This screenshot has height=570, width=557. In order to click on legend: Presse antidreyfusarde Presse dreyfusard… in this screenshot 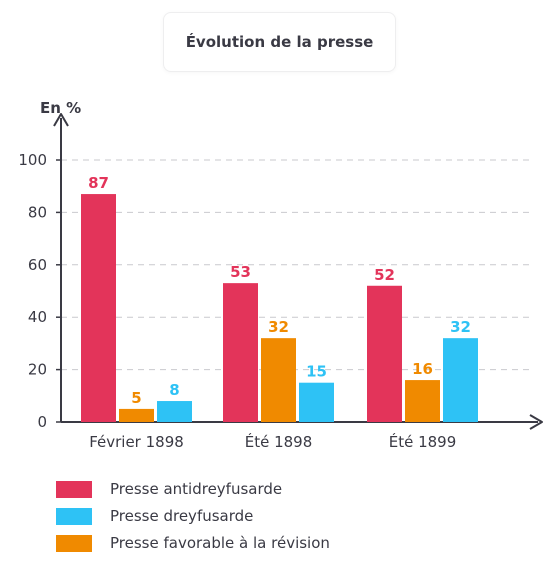, I will do `click(193, 520)`.